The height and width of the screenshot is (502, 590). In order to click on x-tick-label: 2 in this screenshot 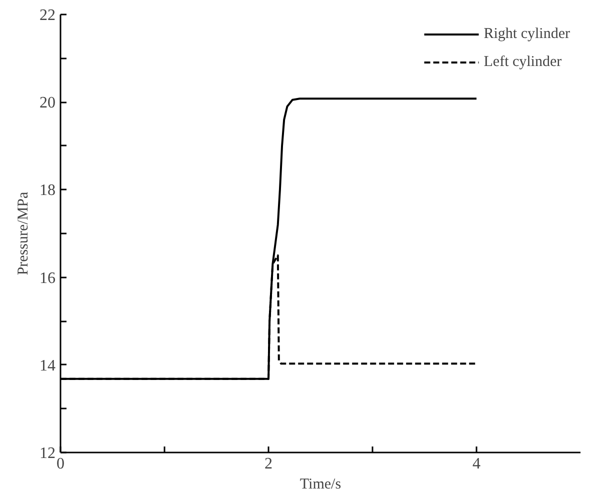, I will do `click(268, 464)`.